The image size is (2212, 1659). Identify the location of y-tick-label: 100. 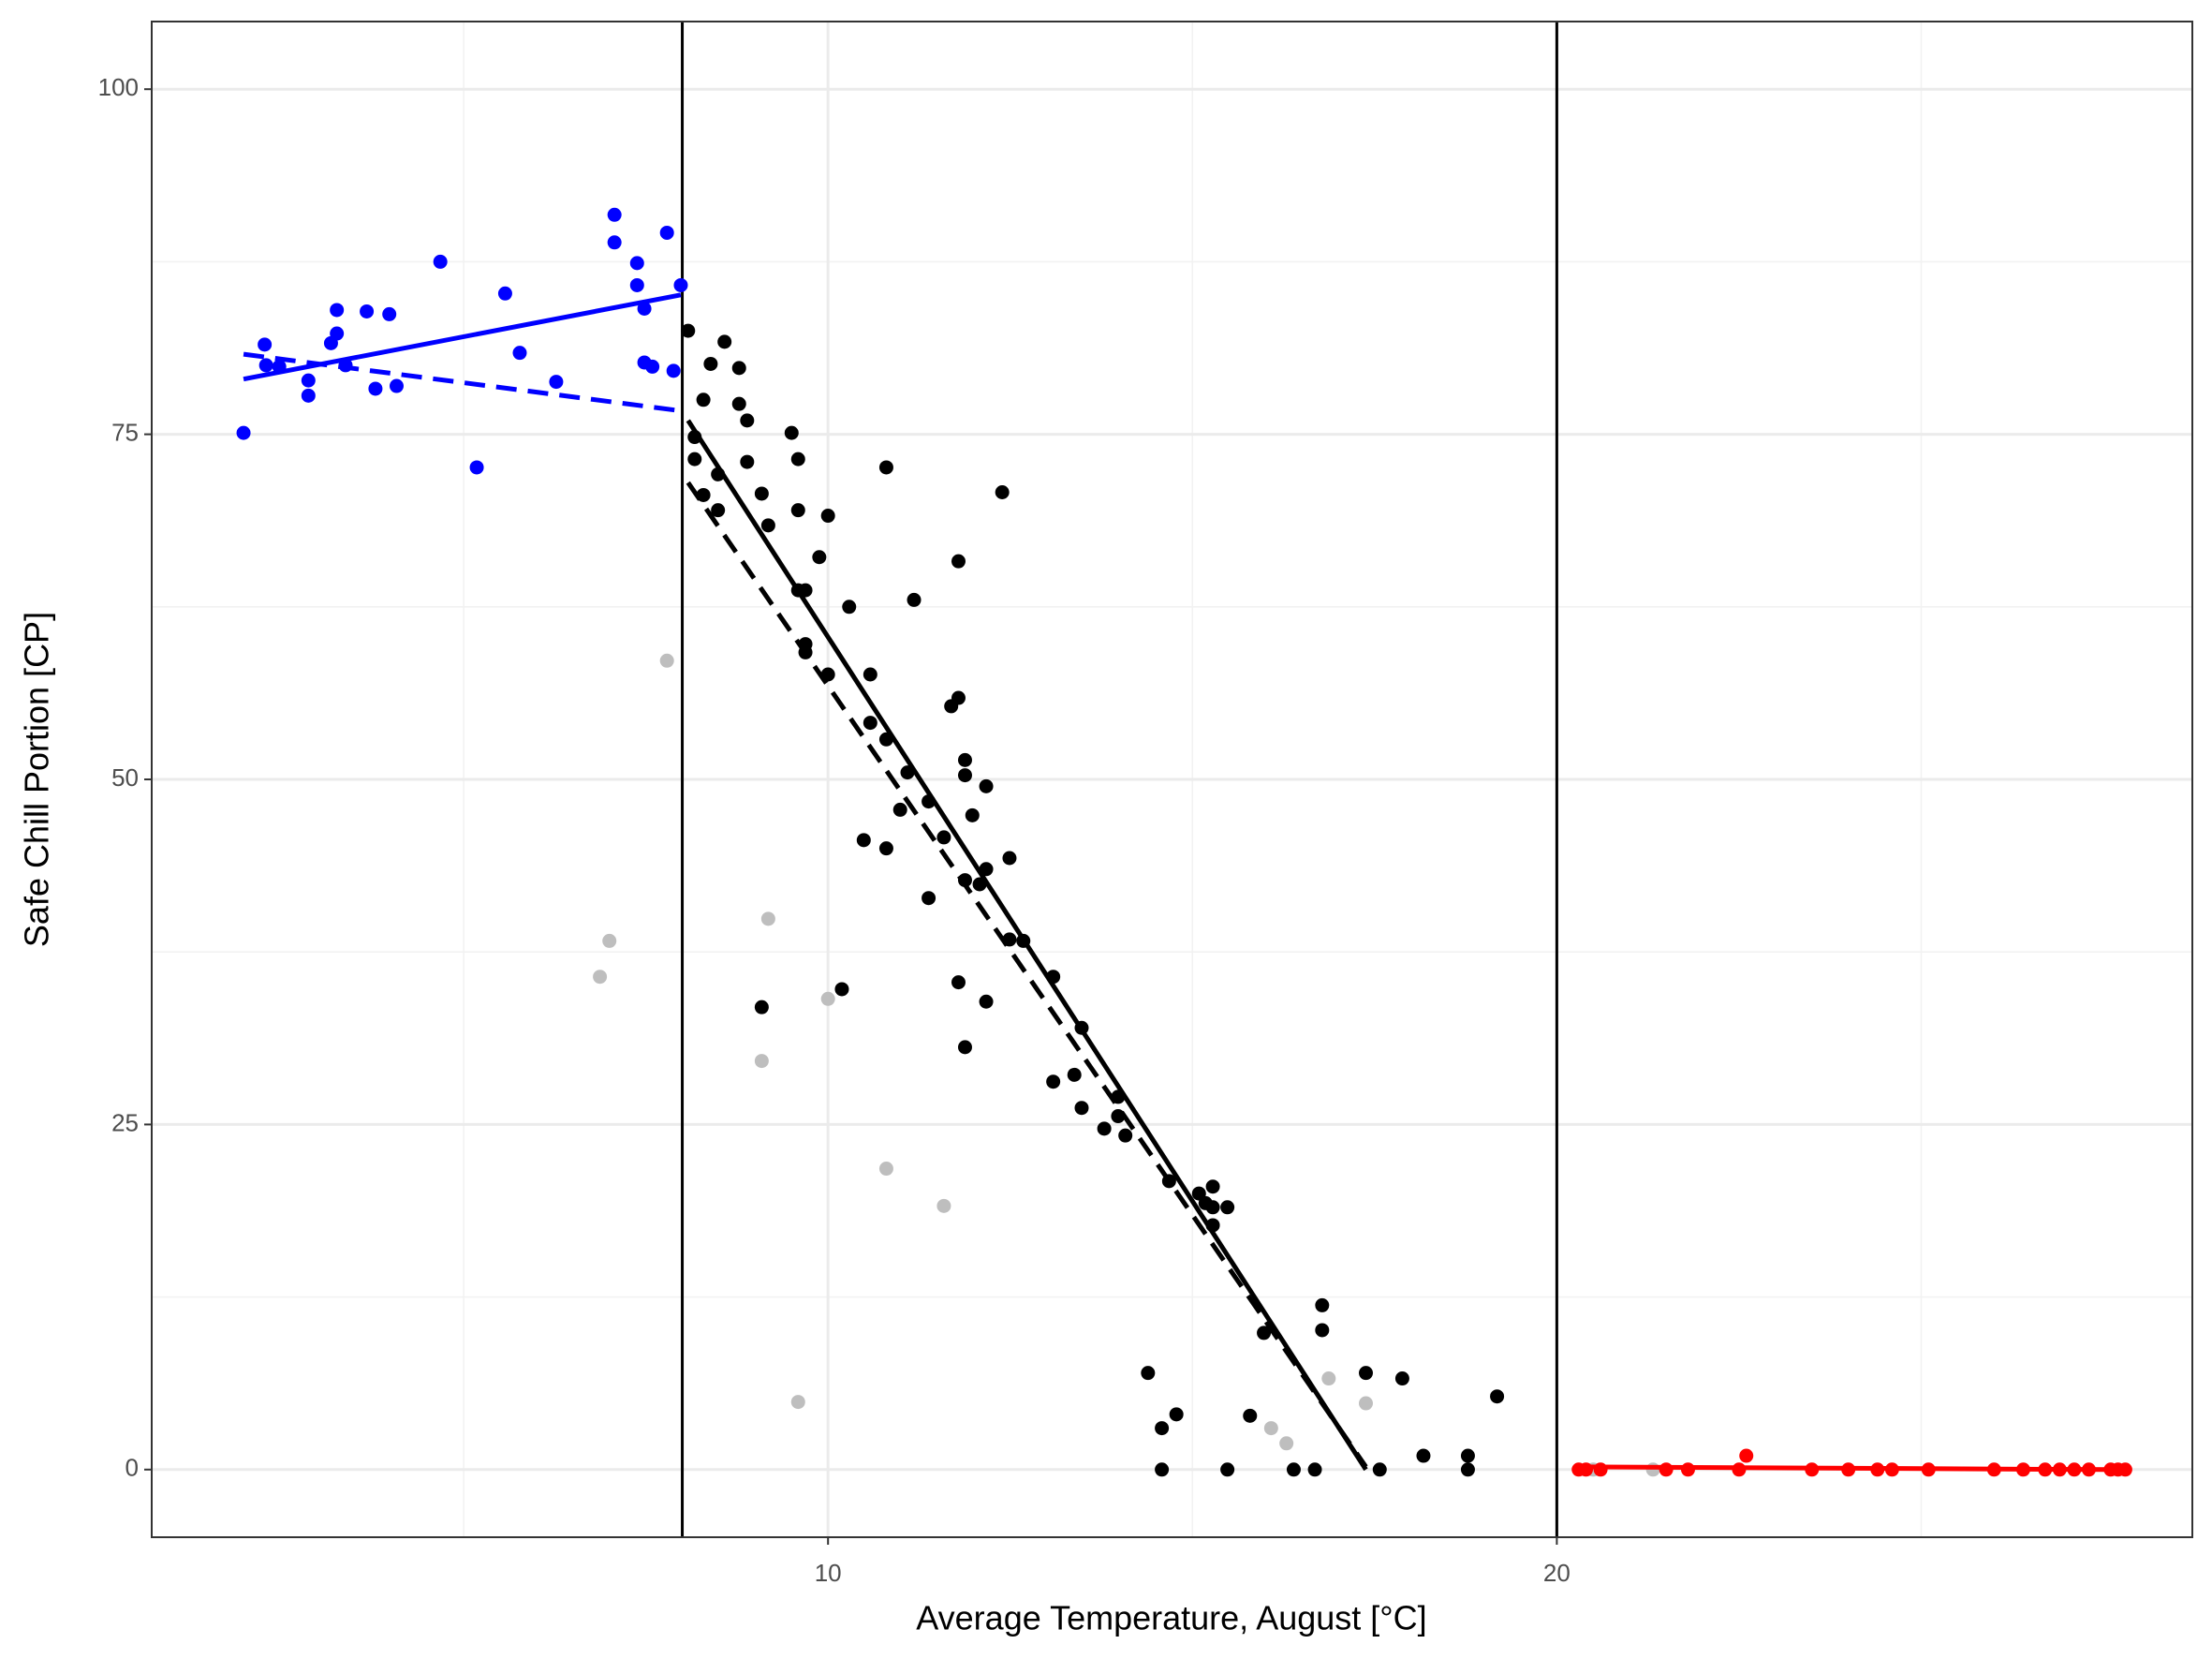
(118, 87).